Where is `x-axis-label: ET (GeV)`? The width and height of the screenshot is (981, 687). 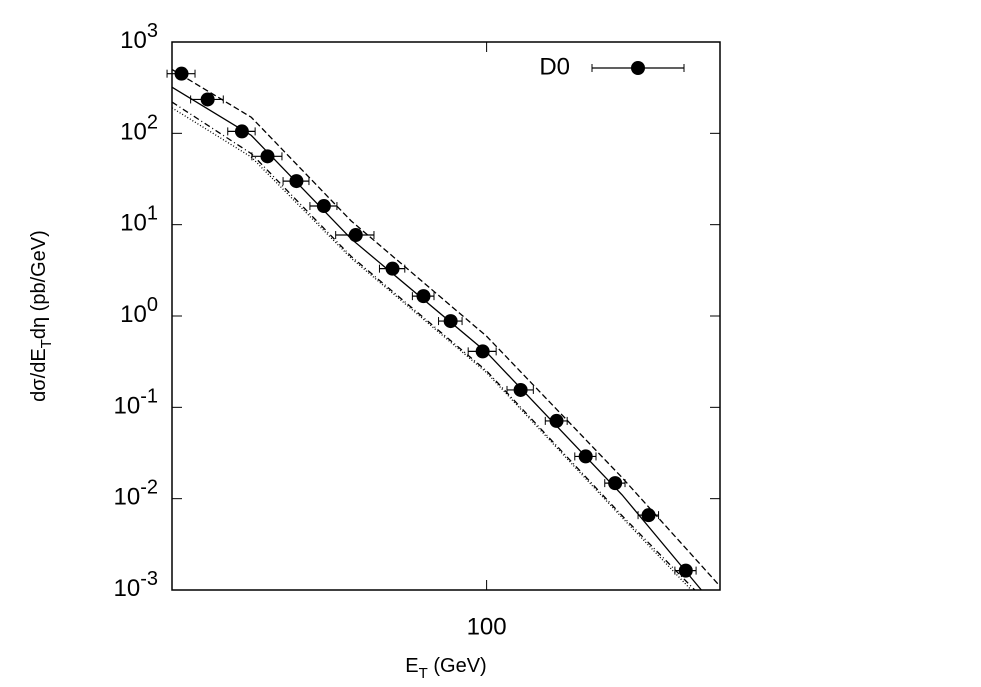
x-axis-label: ET (GeV) is located at coordinates (445, 668).